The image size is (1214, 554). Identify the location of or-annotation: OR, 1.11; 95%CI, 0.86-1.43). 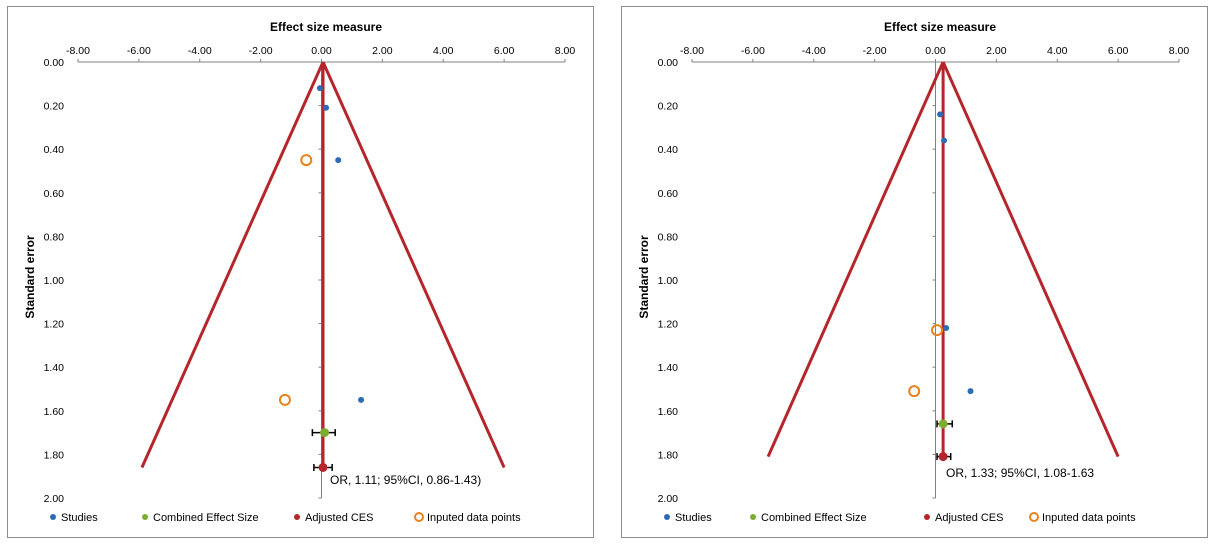
(405, 480).